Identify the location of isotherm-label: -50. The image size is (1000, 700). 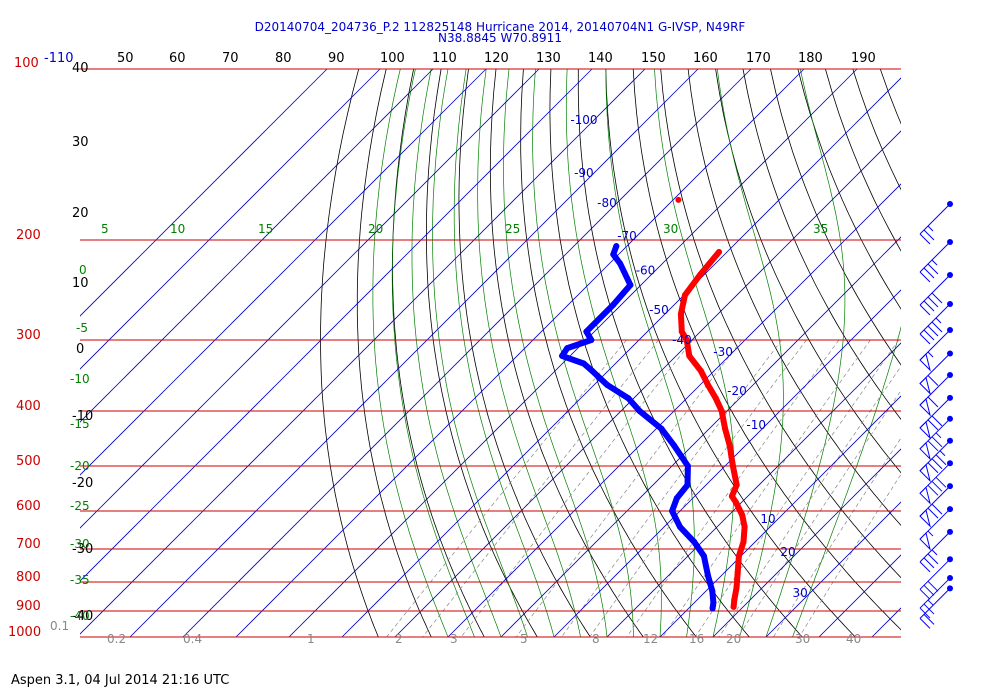
(659, 310).